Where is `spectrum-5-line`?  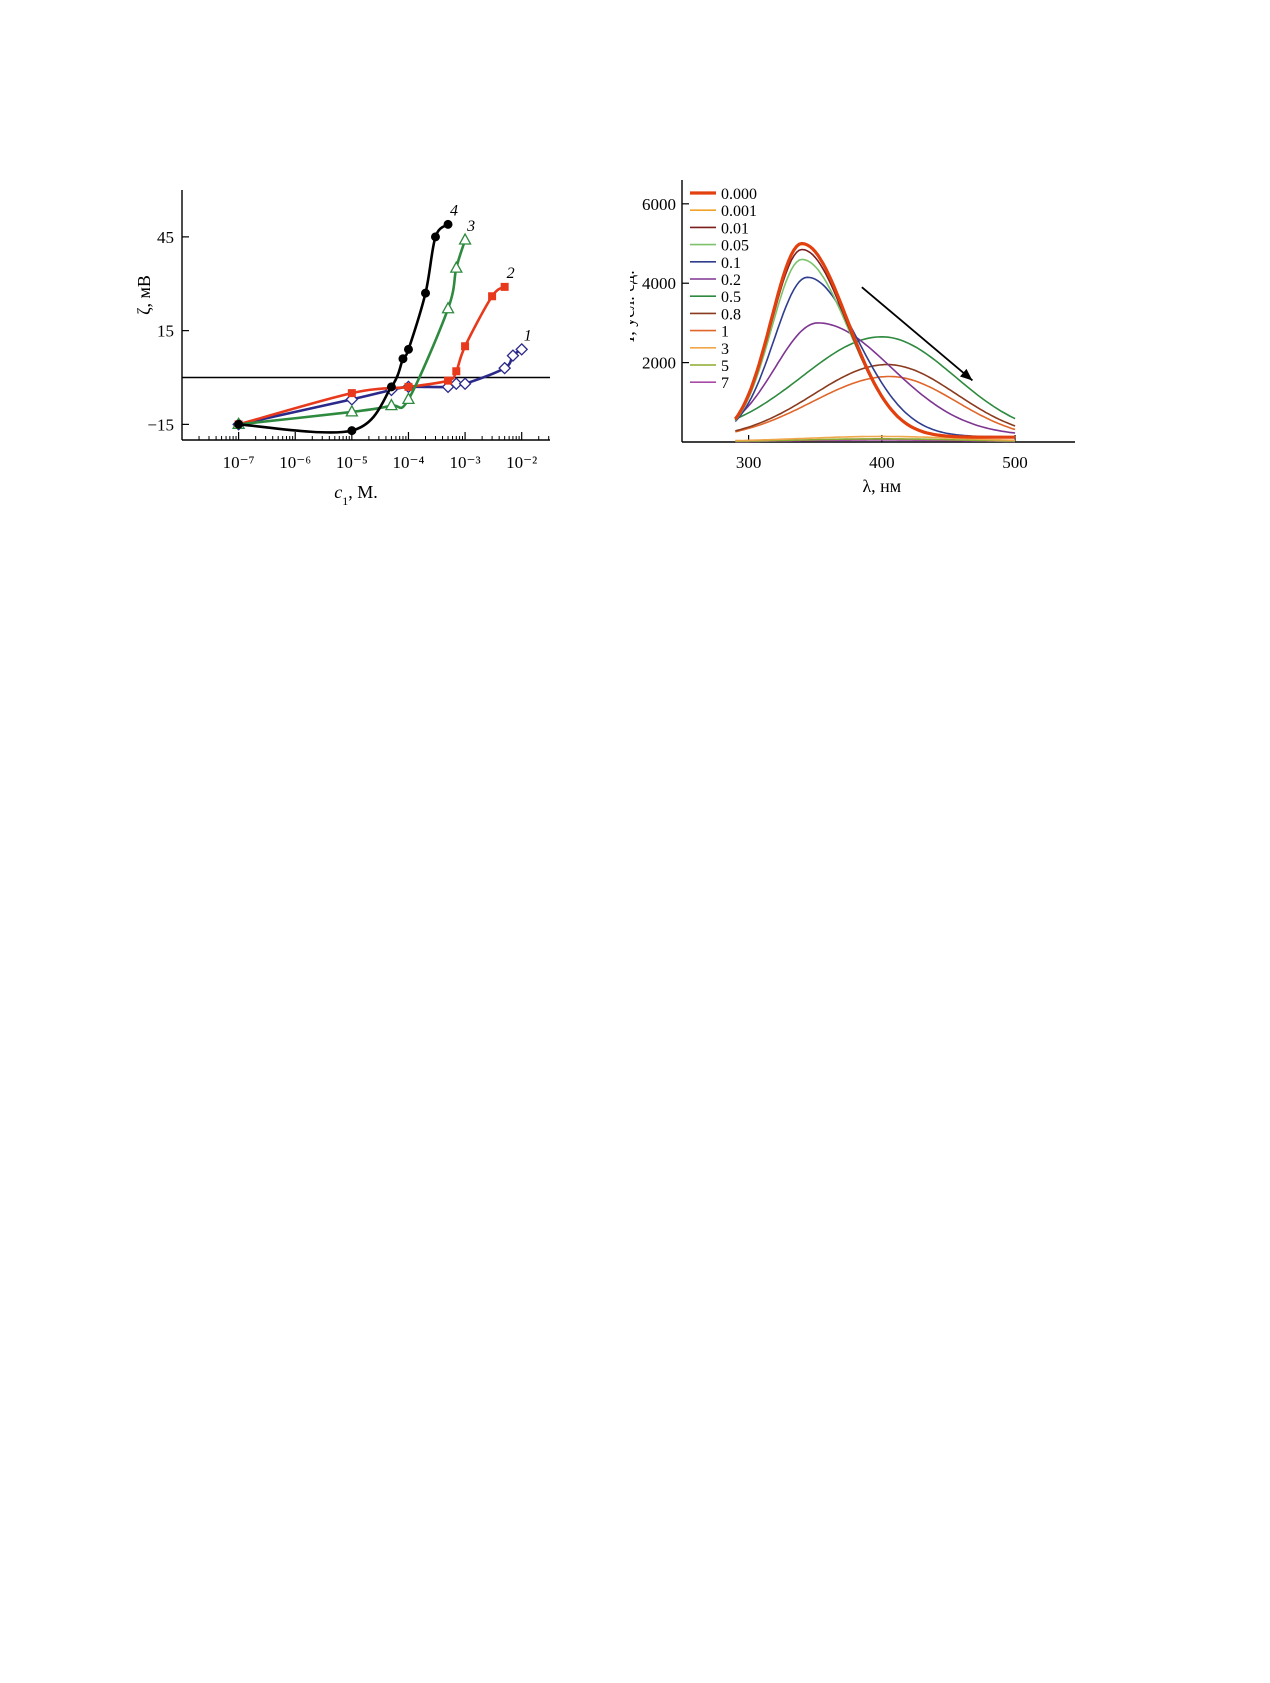 spectrum-5-line is located at coordinates (875, 440).